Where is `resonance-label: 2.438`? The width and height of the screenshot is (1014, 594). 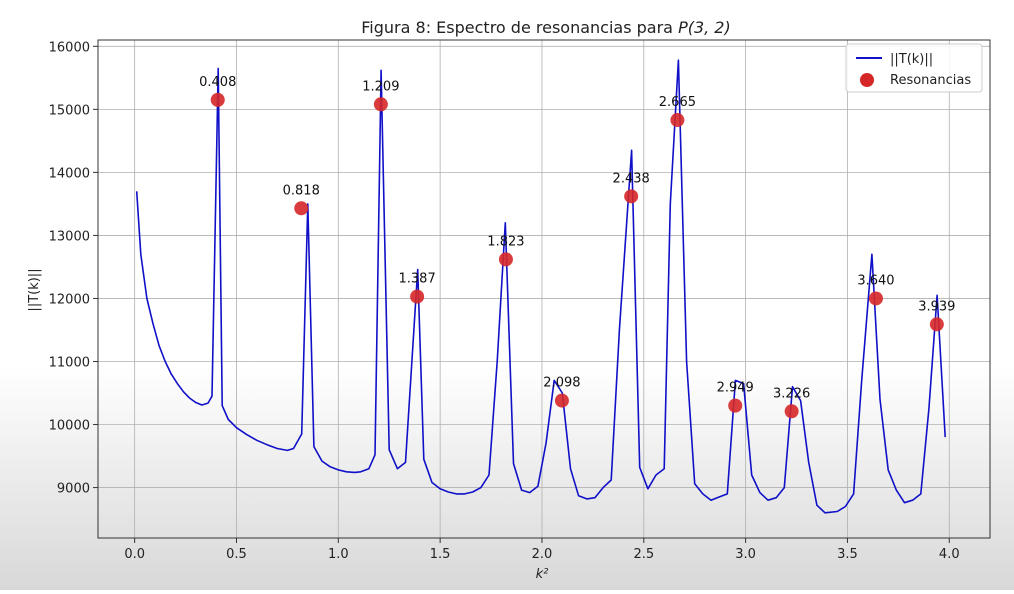
resonance-label: 2.438 is located at coordinates (631, 178).